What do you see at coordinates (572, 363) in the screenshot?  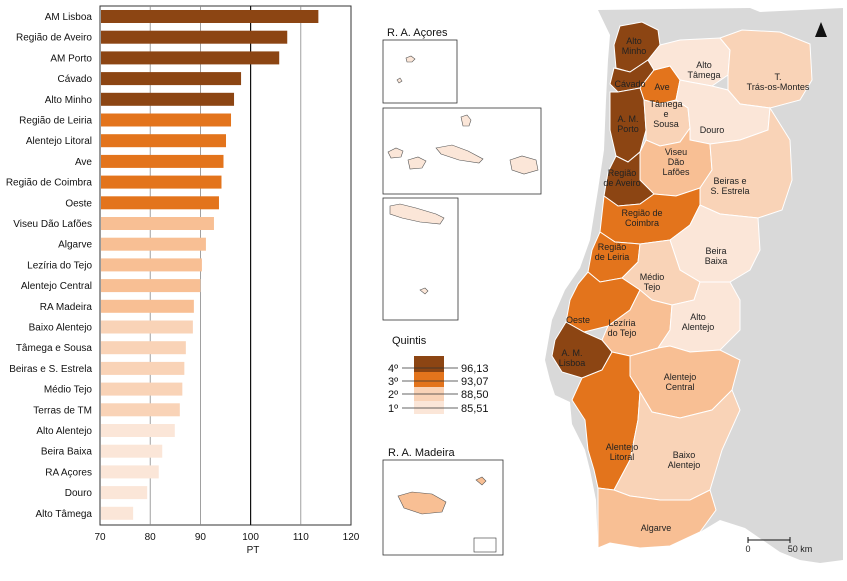 I see `region-label: Lisboa` at bounding box center [572, 363].